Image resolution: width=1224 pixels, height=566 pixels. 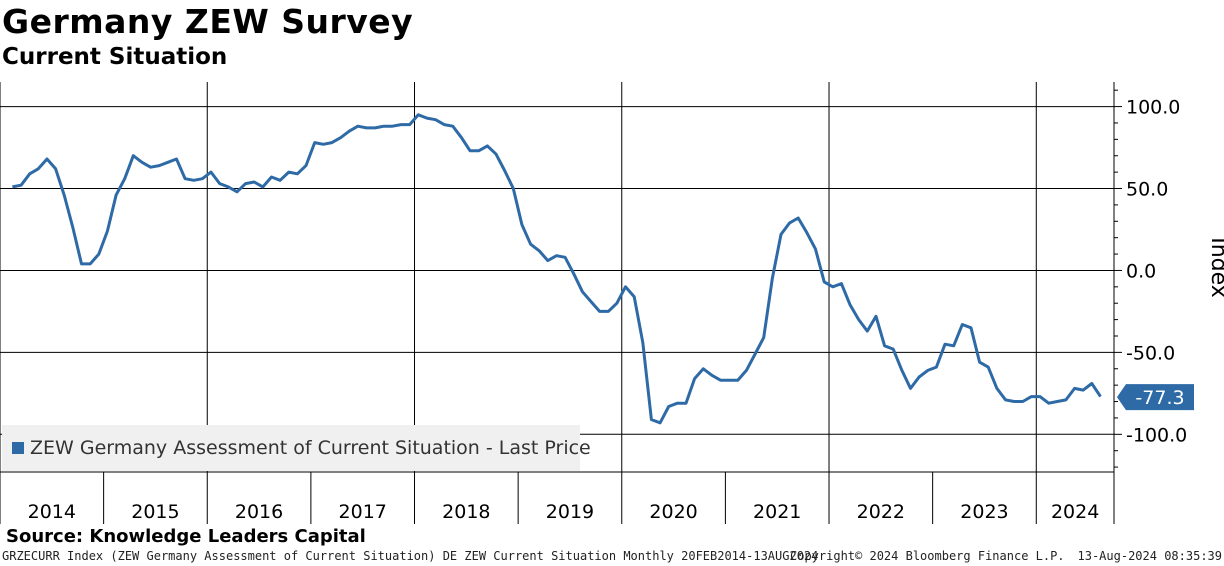 What do you see at coordinates (570, 512) in the screenshot?
I see `x-tick-label: 2019` at bounding box center [570, 512].